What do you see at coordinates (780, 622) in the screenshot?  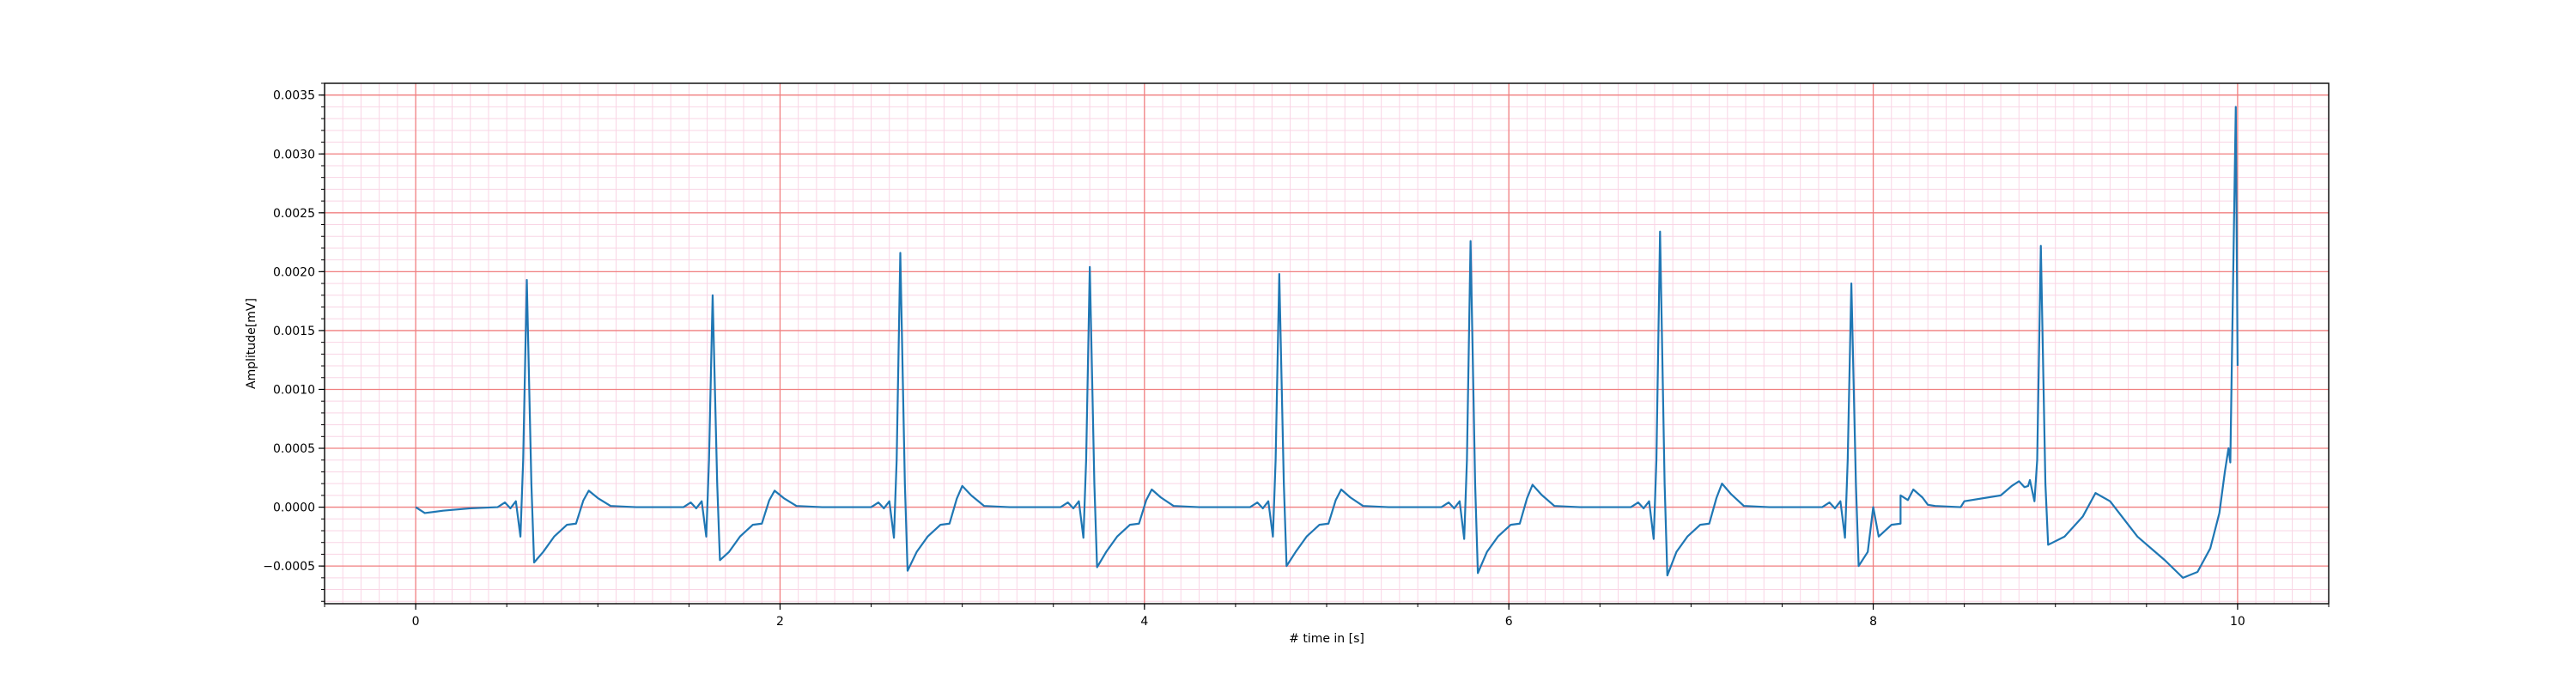 I see `x-tick-label: 2` at bounding box center [780, 622].